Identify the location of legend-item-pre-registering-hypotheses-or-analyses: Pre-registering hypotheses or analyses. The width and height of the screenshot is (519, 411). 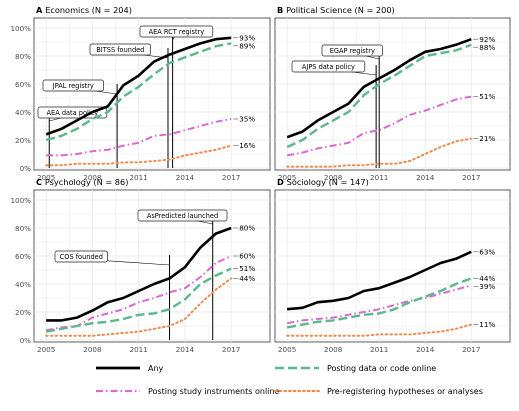
(378, 391).